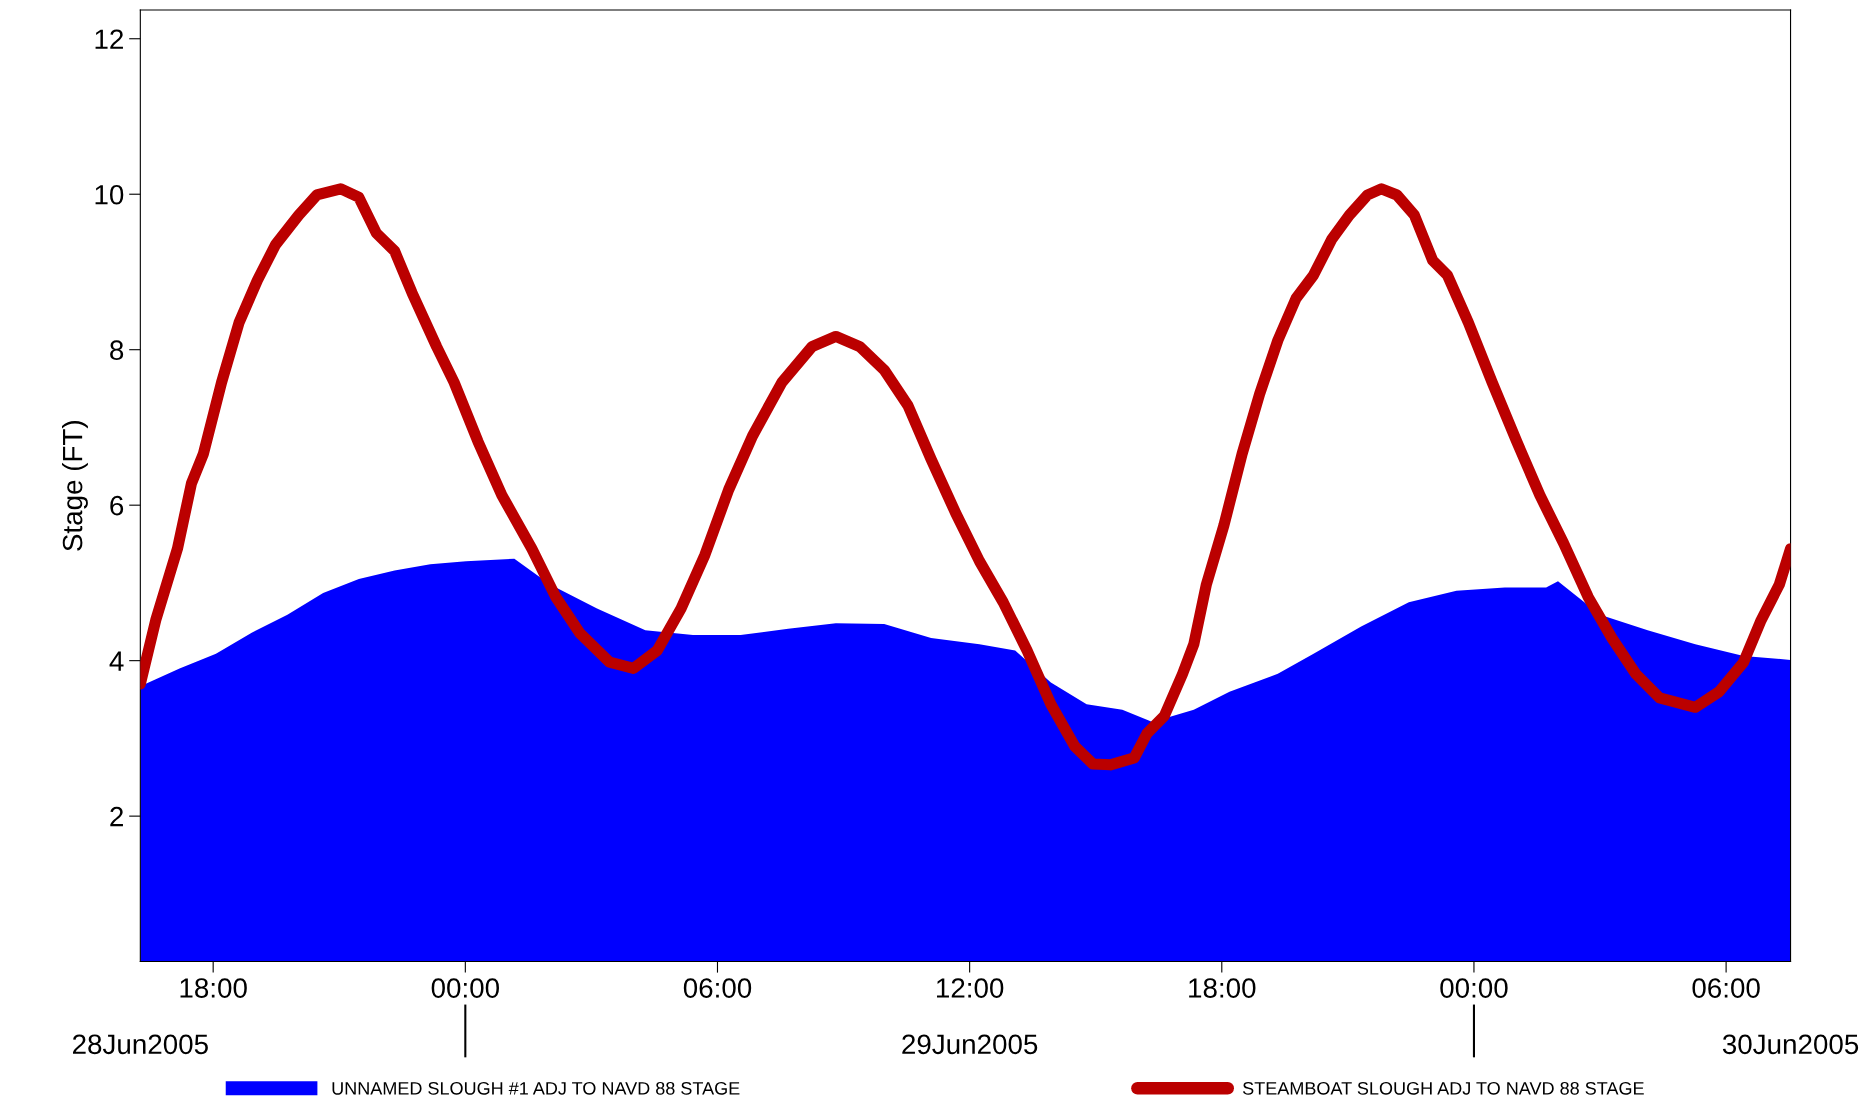 The height and width of the screenshot is (1109, 1871). What do you see at coordinates (140, 1044) in the screenshot?
I see `x2-tick-label: 28Jun2005` at bounding box center [140, 1044].